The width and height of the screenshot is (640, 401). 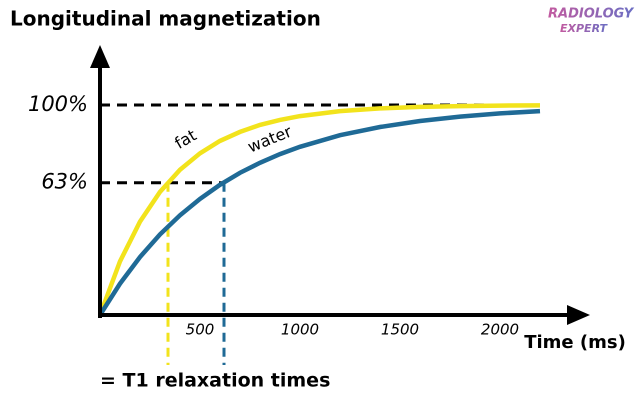 What do you see at coordinates (165, 19) in the screenshot?
I see `chart-title: Longitudinal magnetization` at bounding box center [165, 19].